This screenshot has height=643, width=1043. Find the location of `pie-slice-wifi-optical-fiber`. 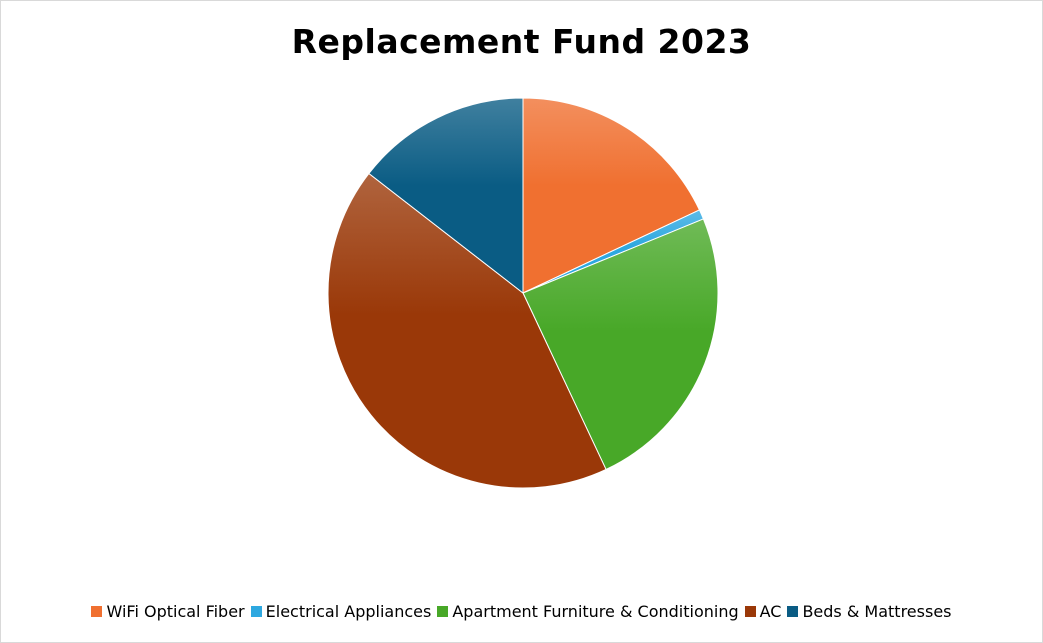

pie-slice-wifi-optical-fiber is located at coordinates (611, 195).